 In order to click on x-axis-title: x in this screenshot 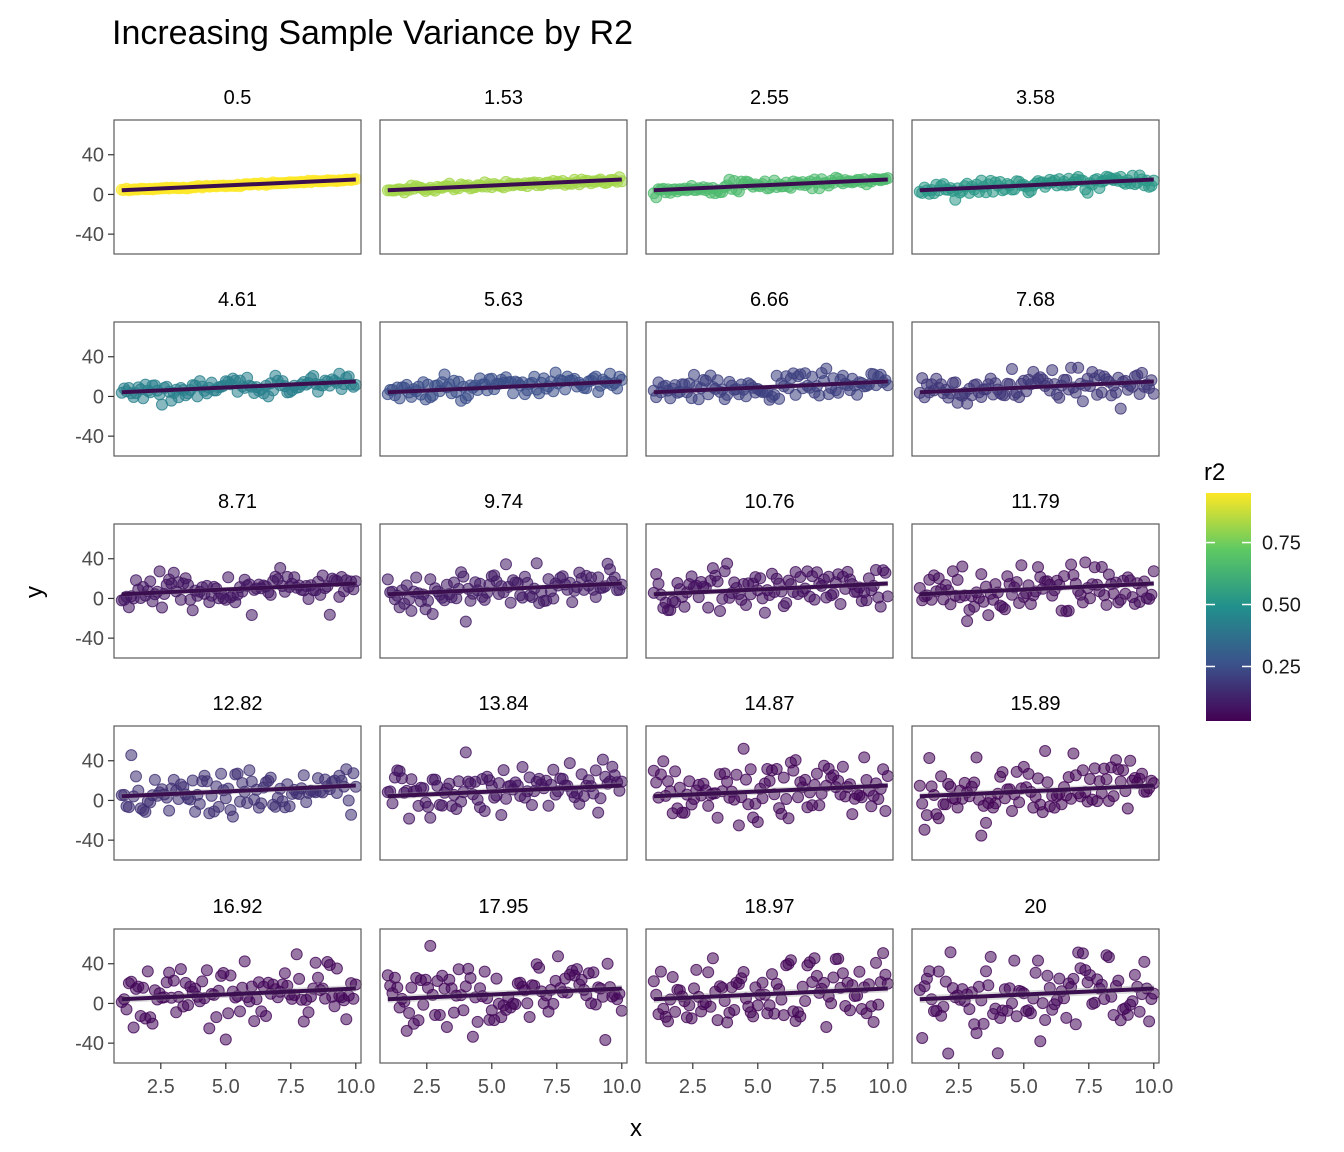, I will do `click(636, 1128)`.